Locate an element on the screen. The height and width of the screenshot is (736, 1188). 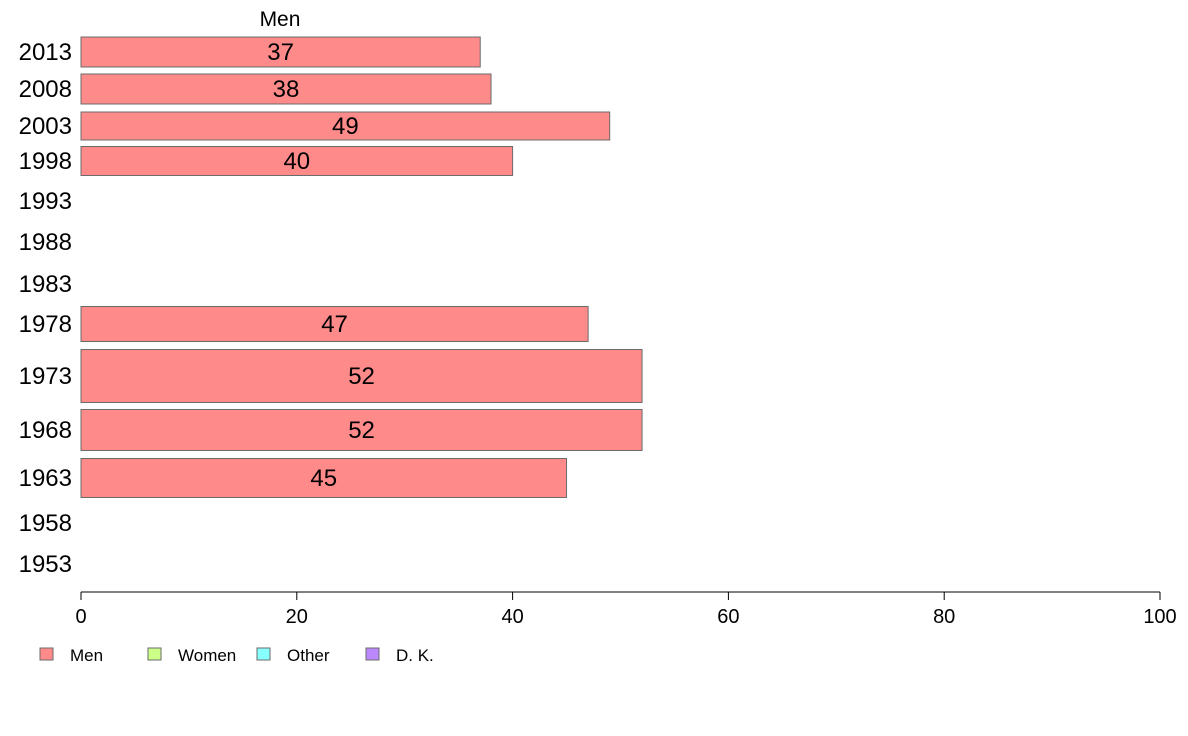
legend-label-d-k: D. K. is located at coordinates (415, 655).